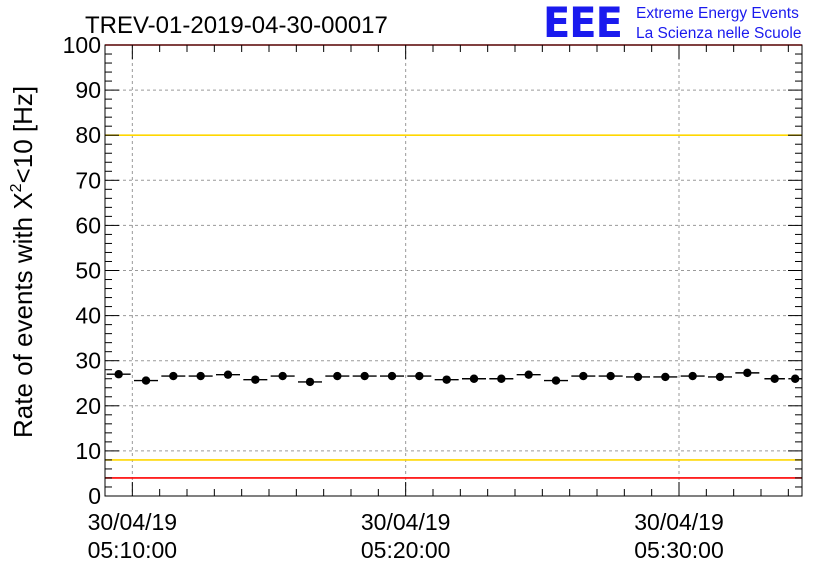 The image size is (836, 572). Describe the element at coordinates (94, 496) in the screenshot. I see `y-tick-label: 0` at that location.